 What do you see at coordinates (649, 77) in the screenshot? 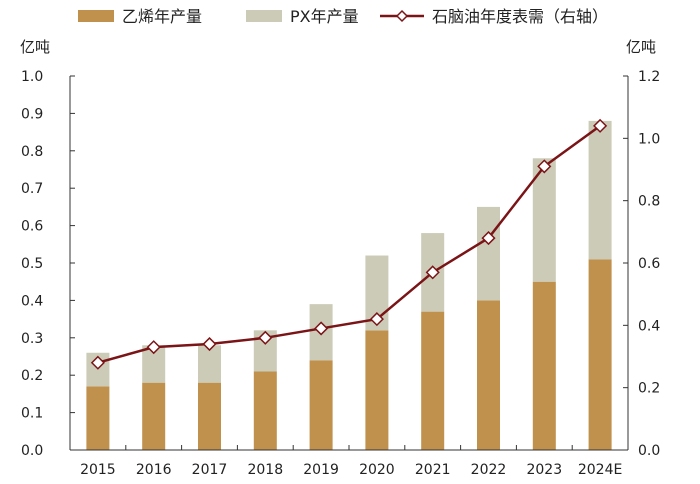
I see `right-tick-label: 1.2` at bounding box center [649, 77].